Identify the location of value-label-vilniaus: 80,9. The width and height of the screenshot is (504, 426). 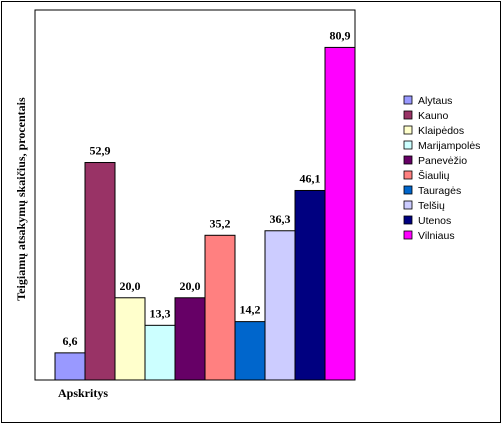
(340, 35).